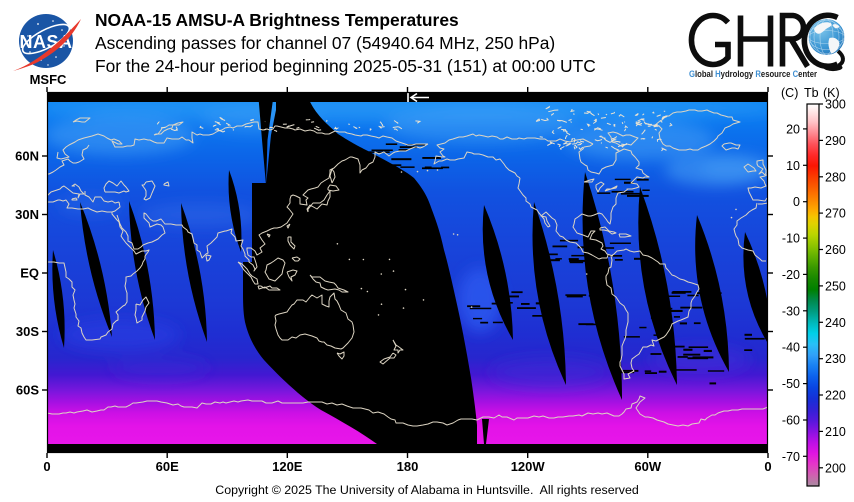 Image resolution: width=854 pixels, height=502 pixels. I want to click on svg-text: EQ, so click(29, 273).